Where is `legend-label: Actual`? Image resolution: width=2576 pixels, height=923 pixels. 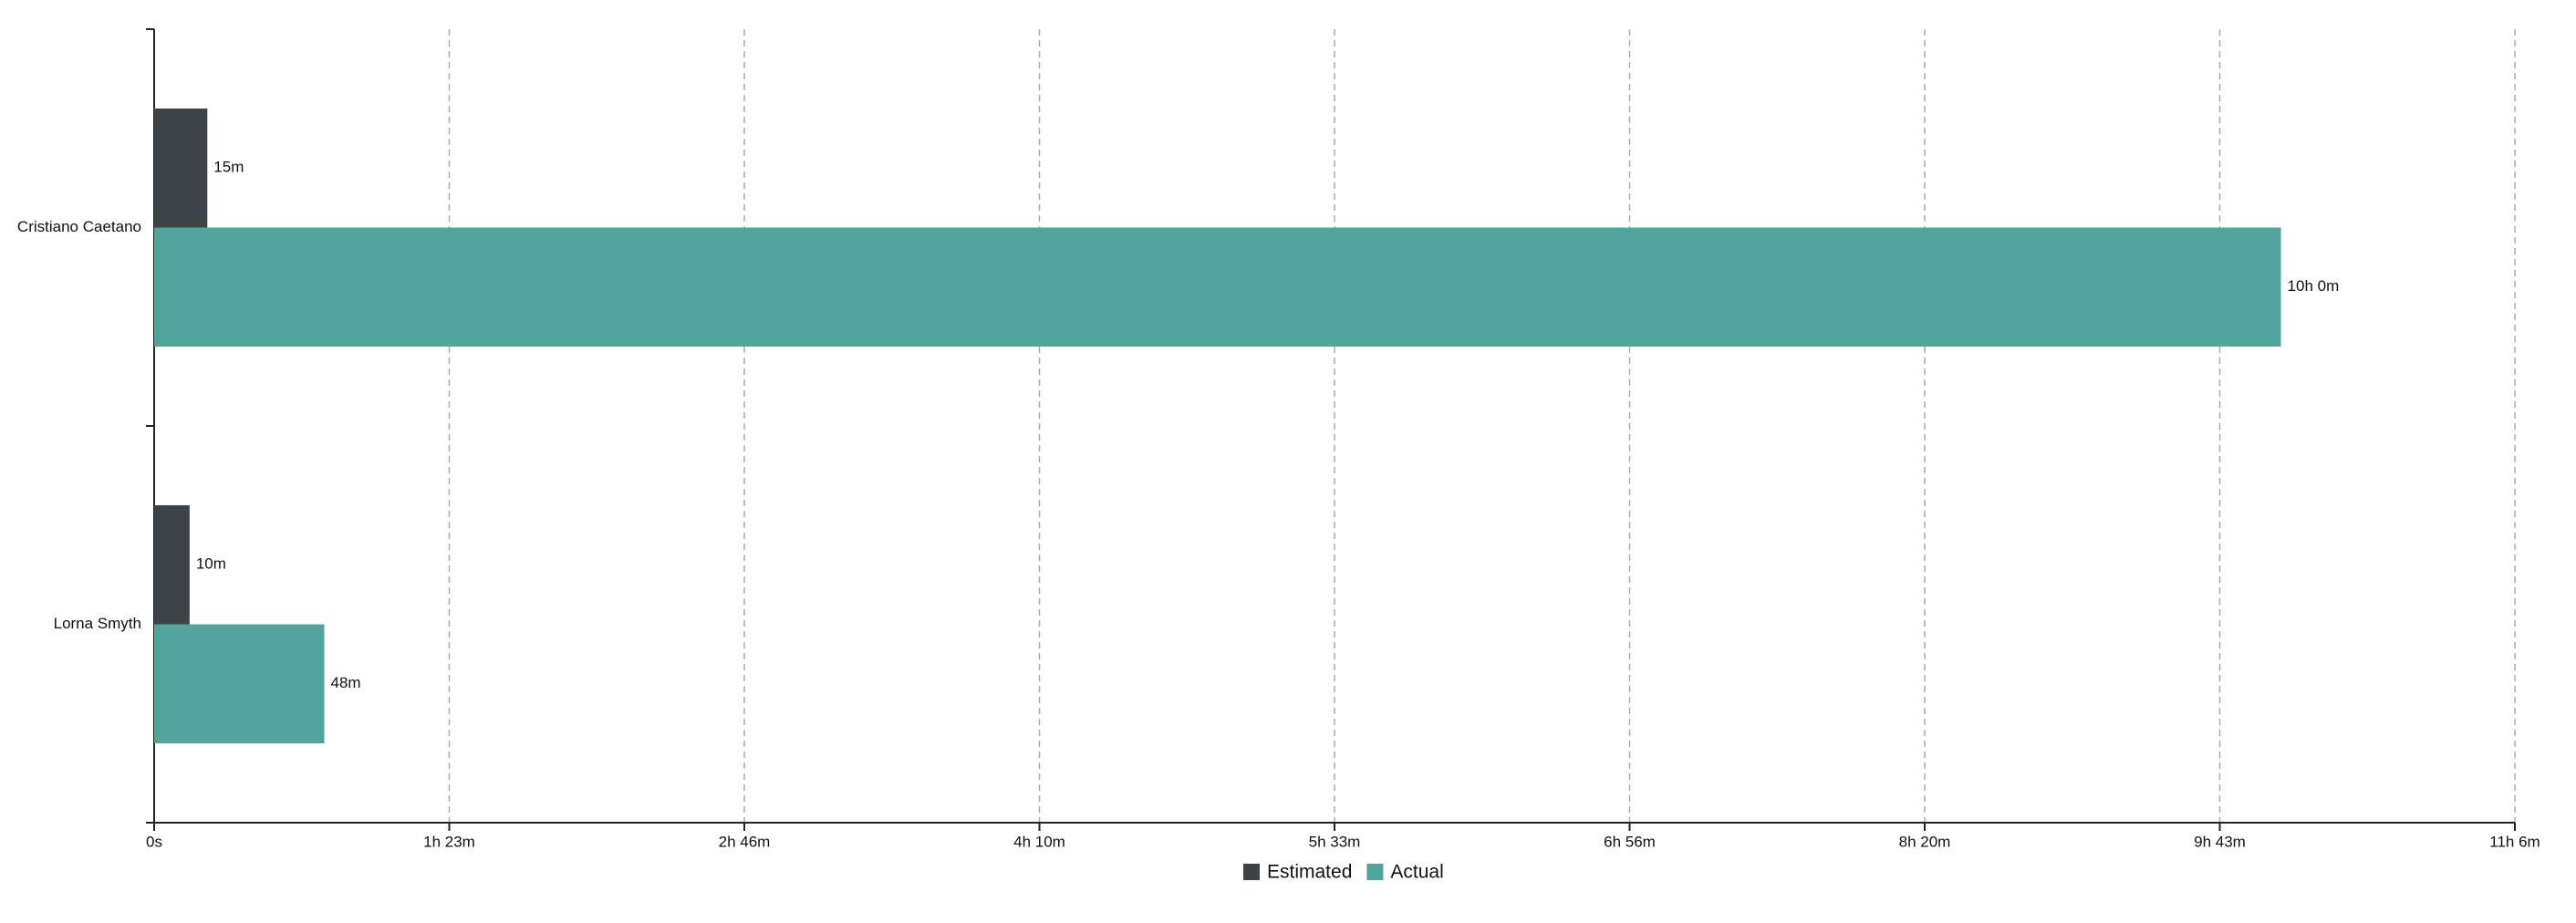
legend-label: Actual is located at coordinates (1416, 872).